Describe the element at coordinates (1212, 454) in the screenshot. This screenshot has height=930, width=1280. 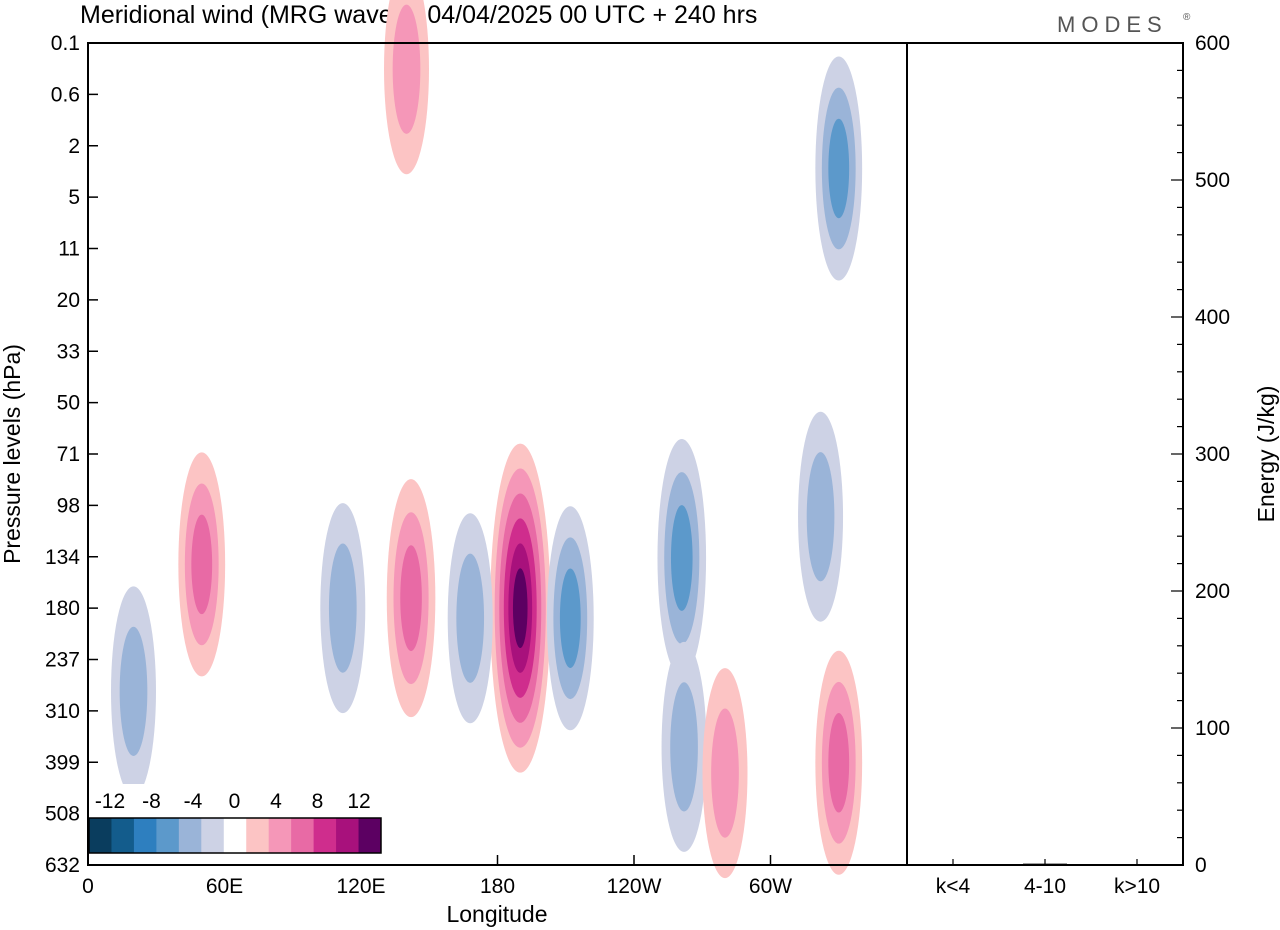
I see `energy-tick-label: 300` at that location.